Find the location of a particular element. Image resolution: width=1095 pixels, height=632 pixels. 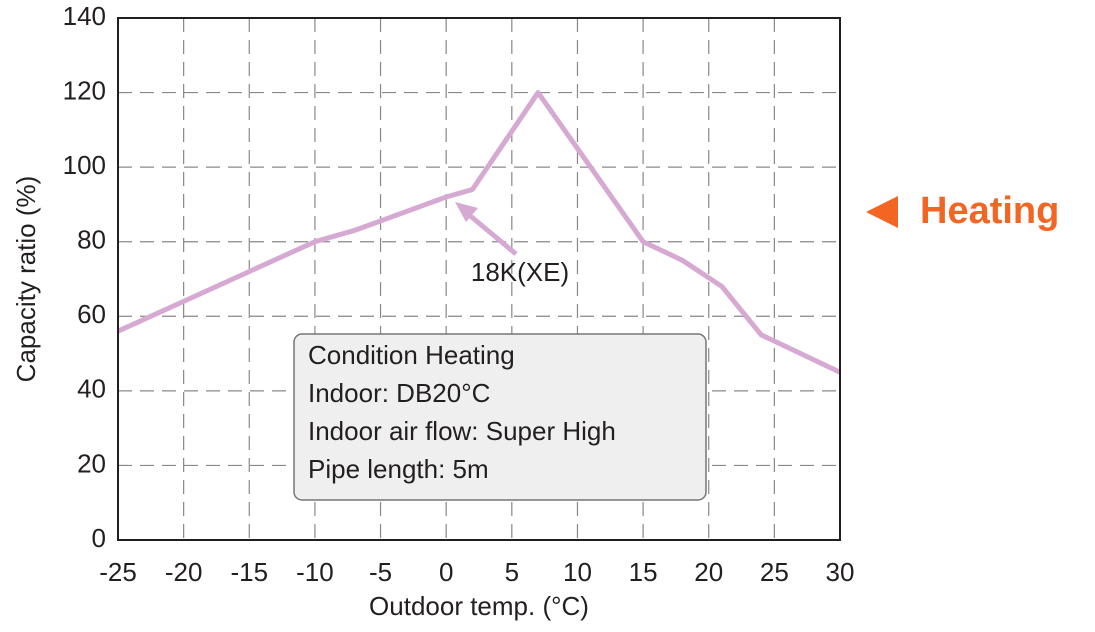

y-tick-label: 60 is located at coordinates (91, 314).